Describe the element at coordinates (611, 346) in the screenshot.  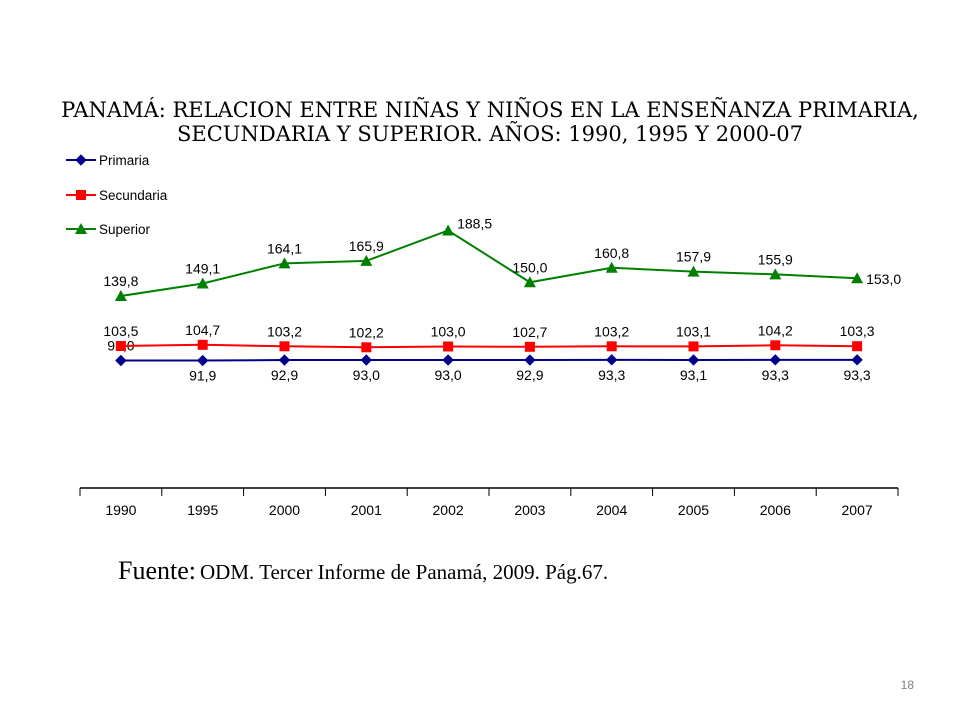
I see `point-secundaria-2004` at that location.